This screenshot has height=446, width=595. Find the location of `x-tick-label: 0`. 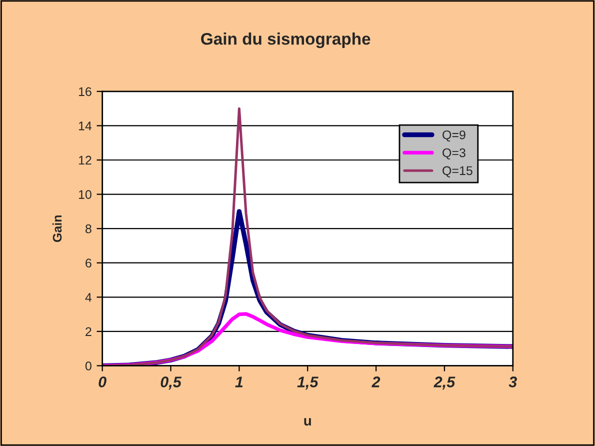

x-tick-label: 0 is located at coordinates (102, 382).